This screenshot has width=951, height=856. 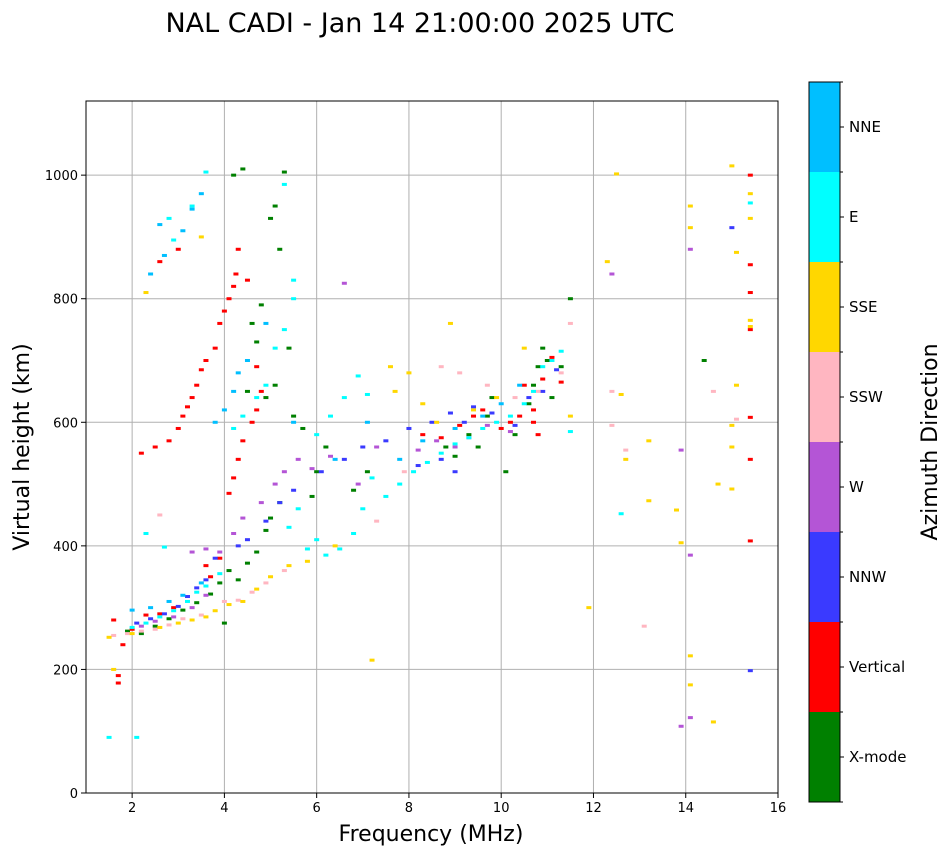 I want to click on y-axis-title: Virtual height (km), so click(x=22, y=446).